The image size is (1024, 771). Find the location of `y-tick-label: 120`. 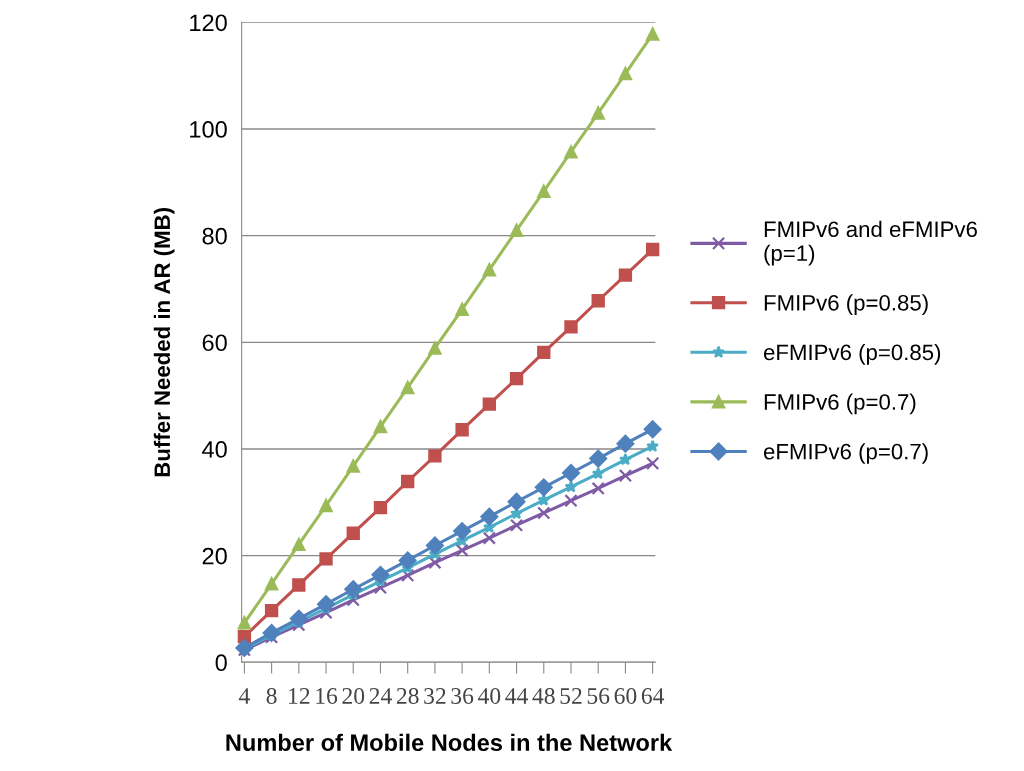

y-tick-label: 120 is located at coordinates (208, 23).